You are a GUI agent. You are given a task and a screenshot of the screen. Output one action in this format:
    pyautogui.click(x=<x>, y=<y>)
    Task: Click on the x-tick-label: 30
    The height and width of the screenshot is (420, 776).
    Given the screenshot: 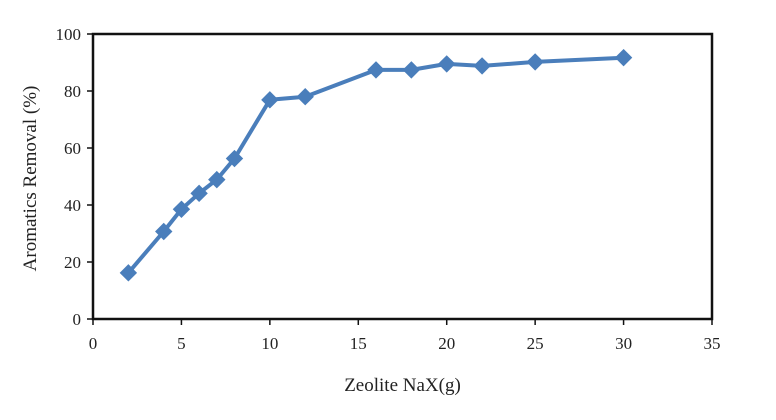 What is the action you would take?
    pyautogui.click(x=623, y=343)
    